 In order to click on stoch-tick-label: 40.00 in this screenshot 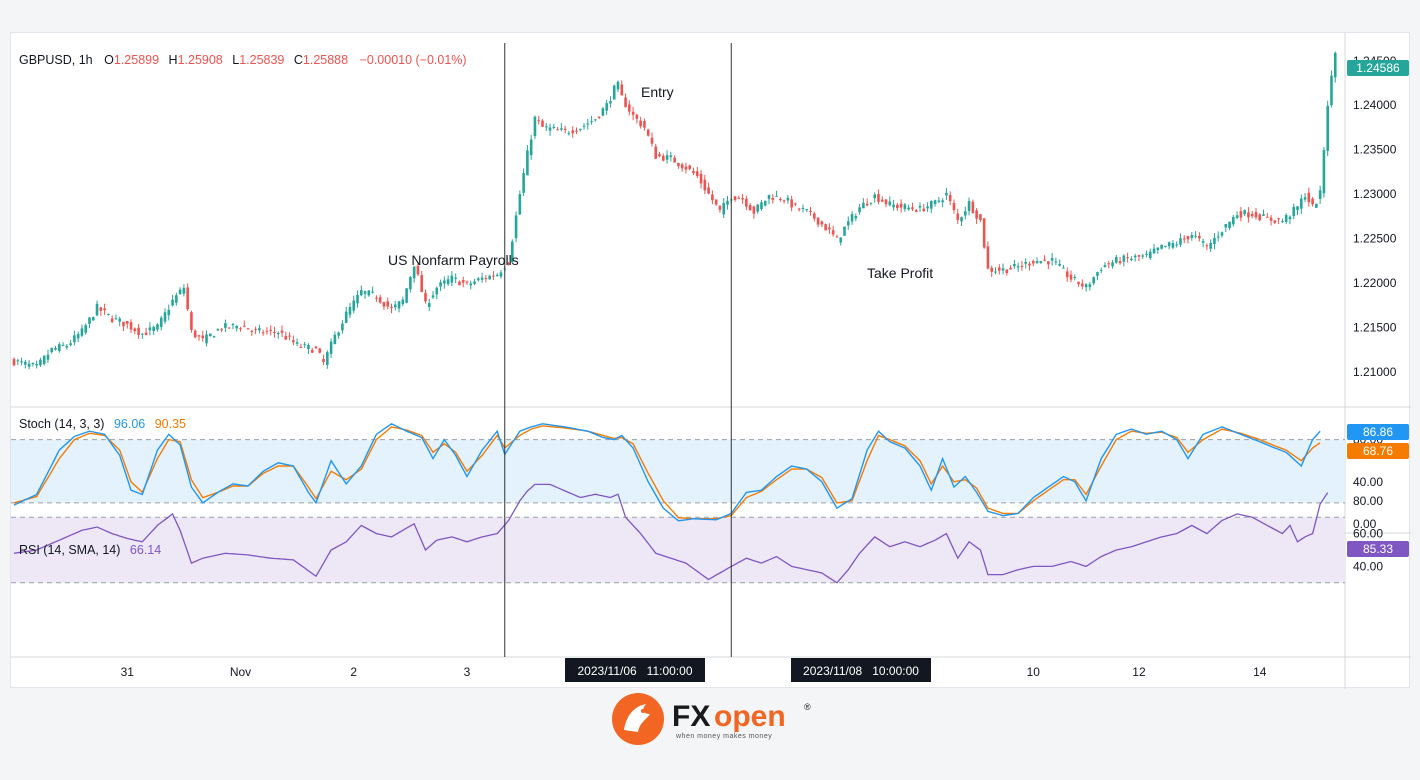, I will do `click(1368, 482)`.